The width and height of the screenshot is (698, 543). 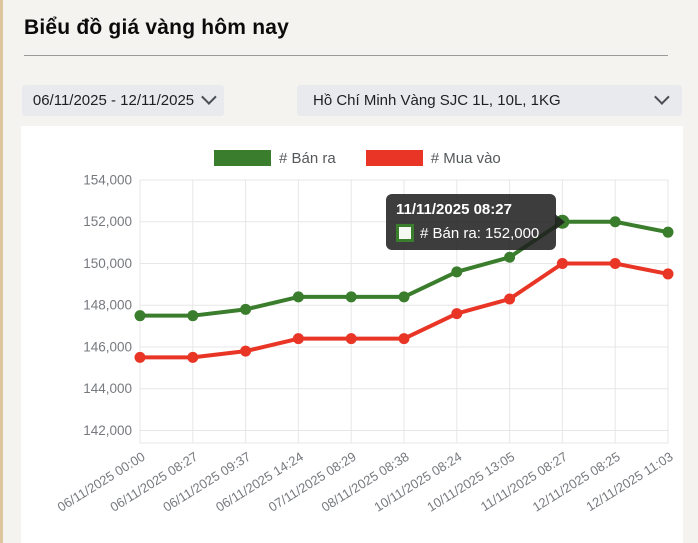 I want to click on x-axis-tick-label: 10/11/2025 08:24, so click(x=417, y=482).